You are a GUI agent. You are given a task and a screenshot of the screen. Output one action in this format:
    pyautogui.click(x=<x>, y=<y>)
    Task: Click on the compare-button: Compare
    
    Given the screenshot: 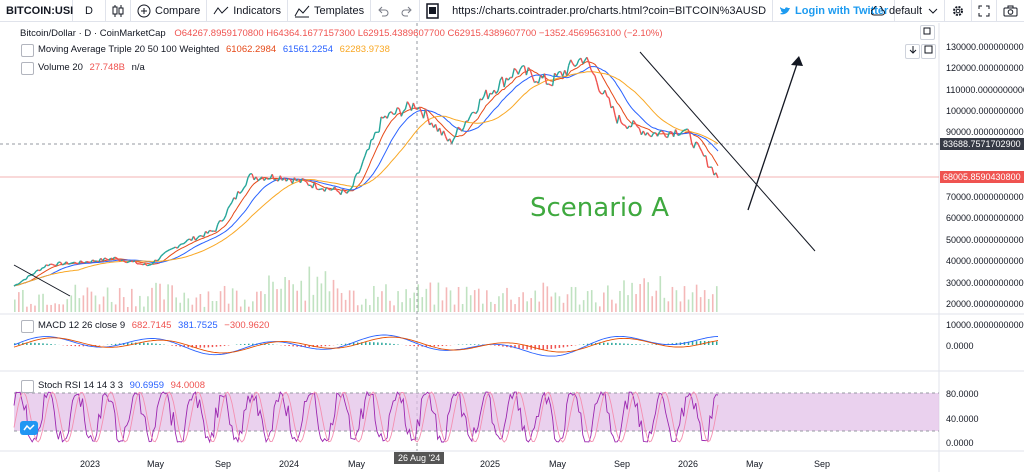 What is the action you would take?
    pyautogui.click(x=169, y=11)
    